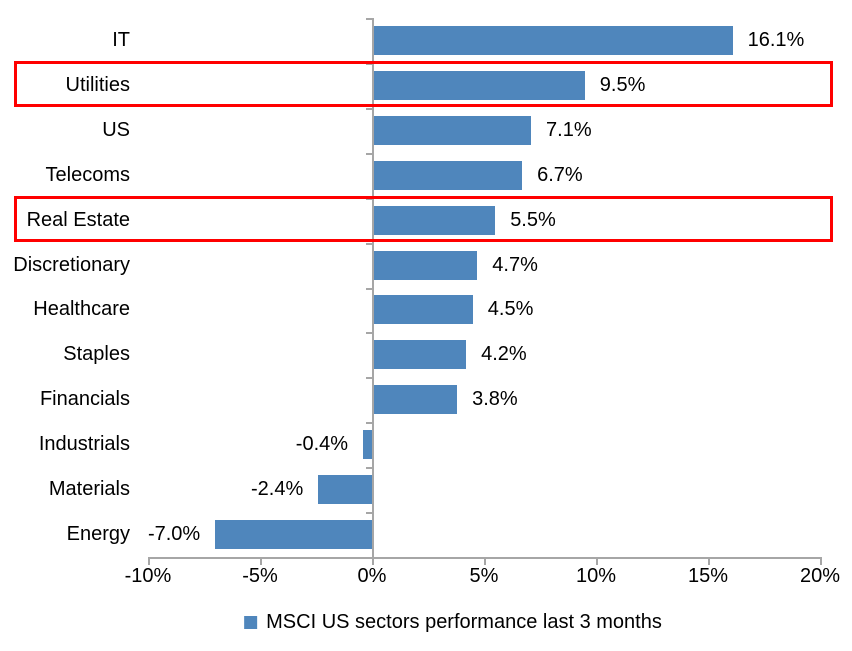  What do you see at coordinates (495, 399) in the screenshot?
I see `value-label: 3.8%` at bounding box center [495, 399].